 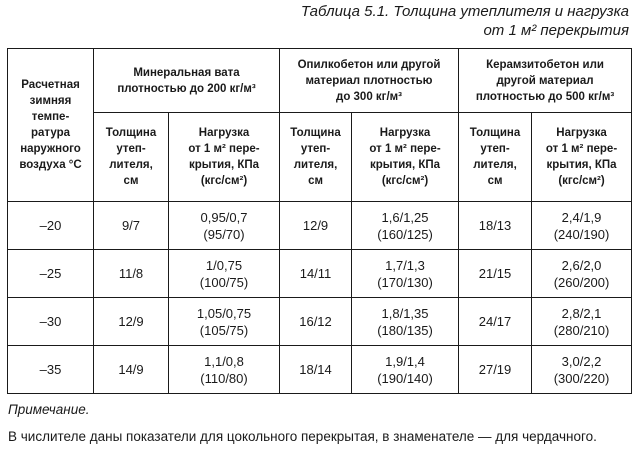 What do you see at coordinates (582, 225) in the screenshot?
I see `table-cell: 2,4/1,9 (240/190)` at bounding box center [582, 225].